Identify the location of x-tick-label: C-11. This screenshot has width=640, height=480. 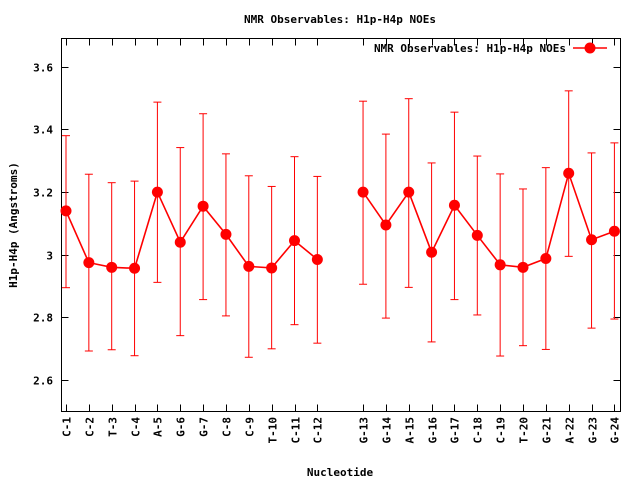
(296, 430).